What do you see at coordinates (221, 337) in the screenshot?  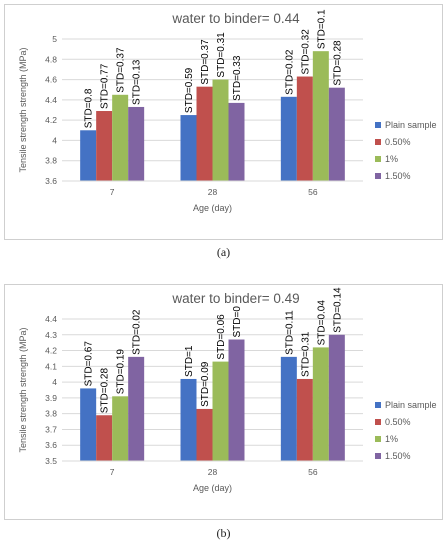 I see `data-label: STD=0.06` at bounding box center [221, 337].